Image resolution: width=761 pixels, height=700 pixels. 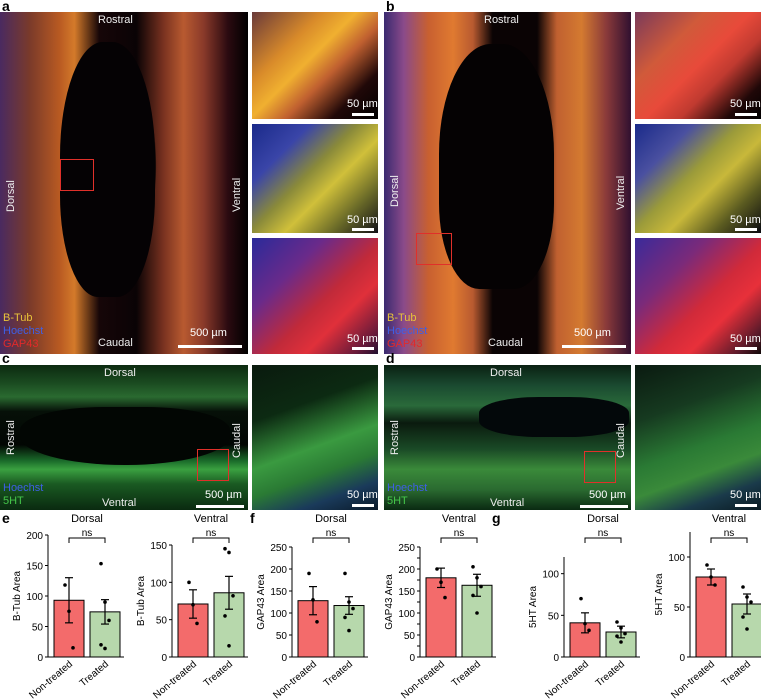 I want to click on lumen-c, so click(x=125, y=436).